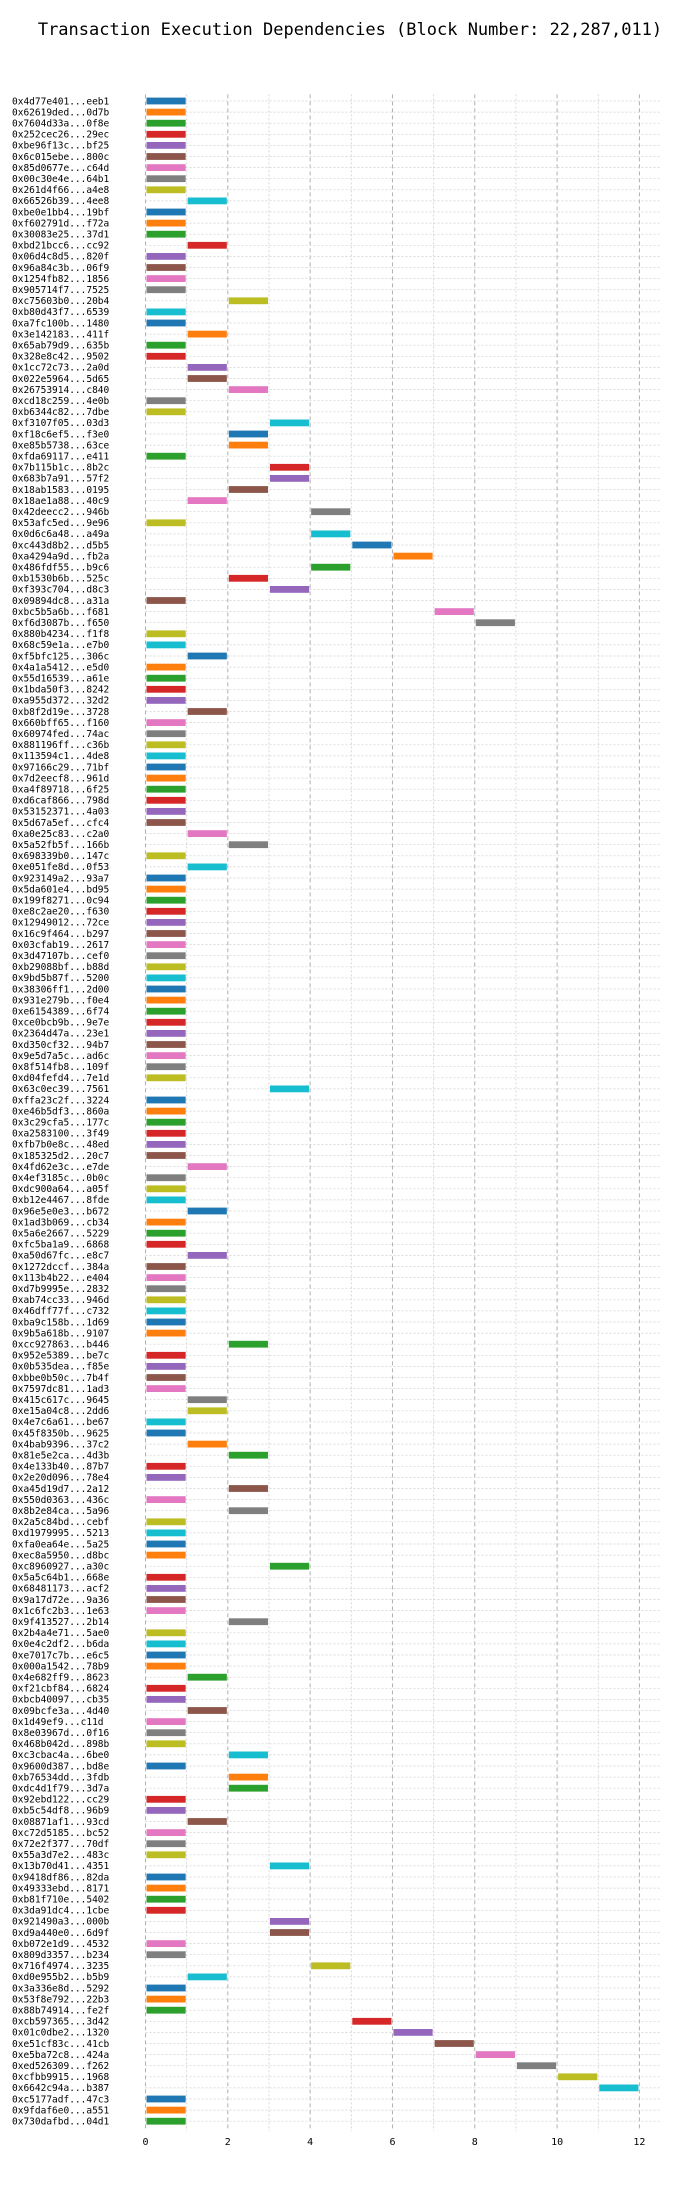 The image size is (700, 2196). I want to click on tx-label: 0x3d47107b...cef0, so click(61, 956).